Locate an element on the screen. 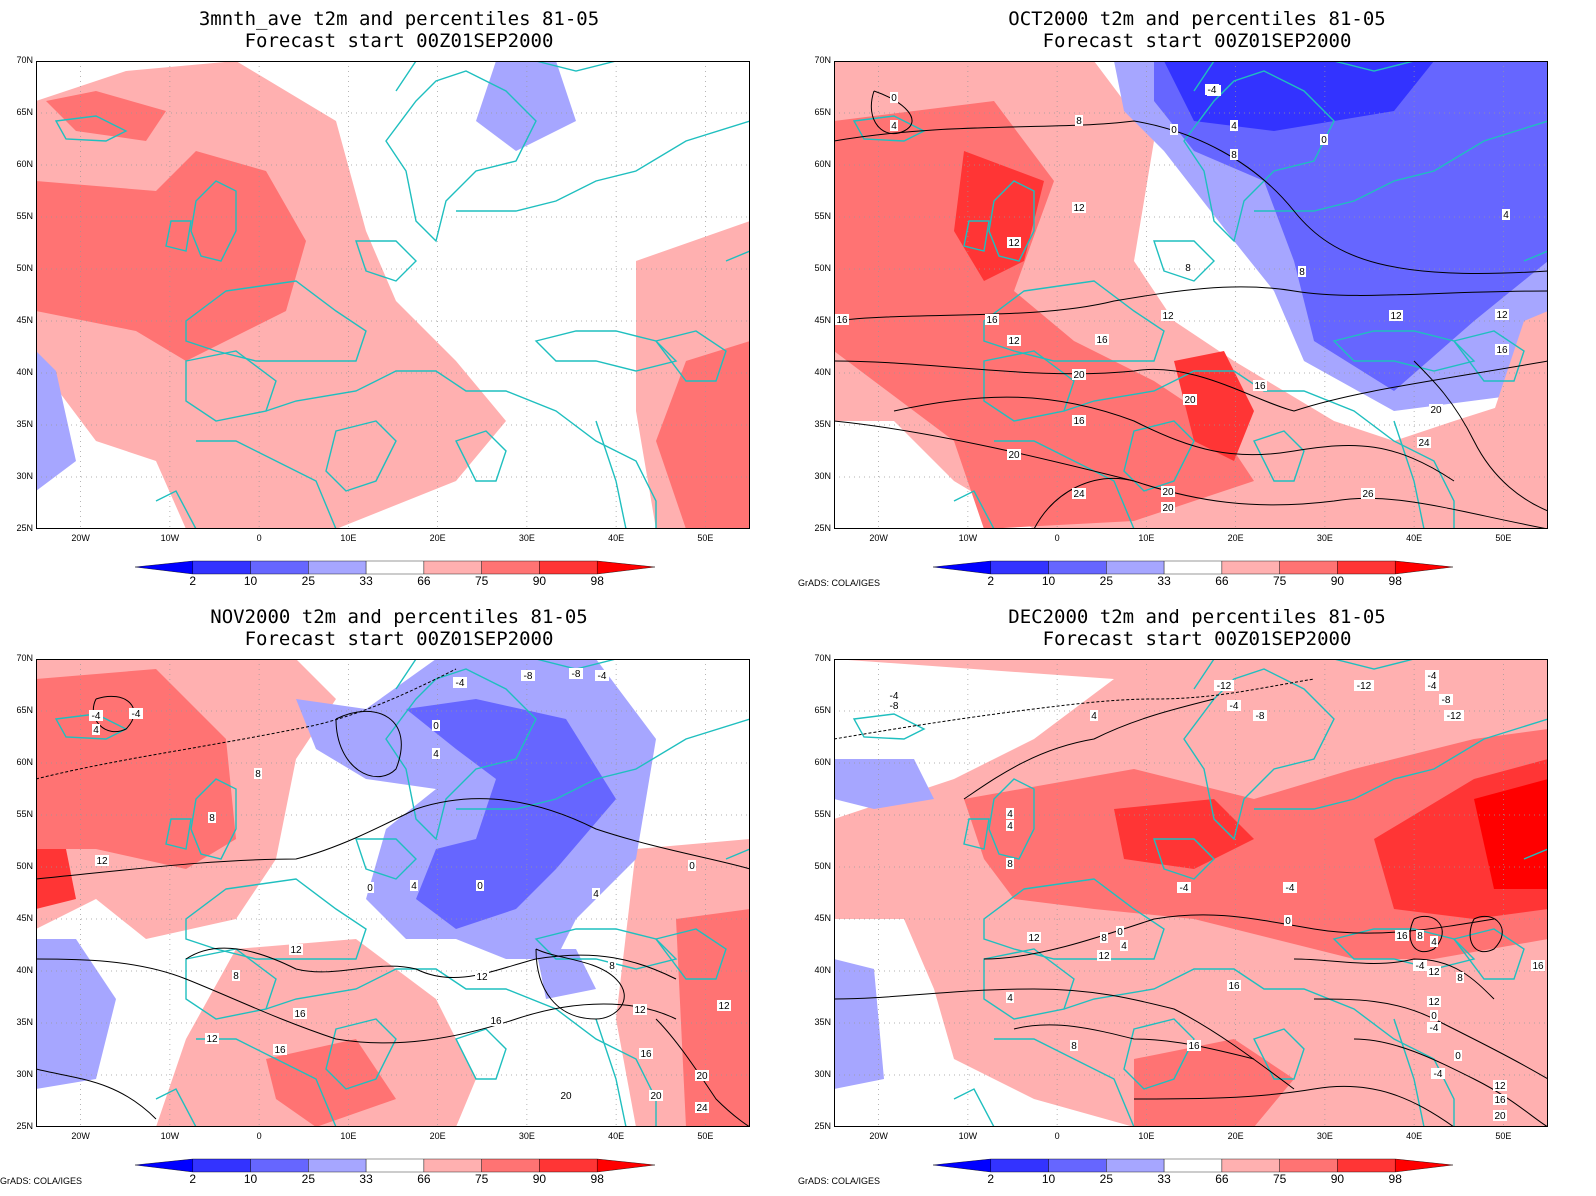 The width and height of the screenshot is (1596, 1196). lon-tick-label: 0 is located at coordinates (1057, 538).